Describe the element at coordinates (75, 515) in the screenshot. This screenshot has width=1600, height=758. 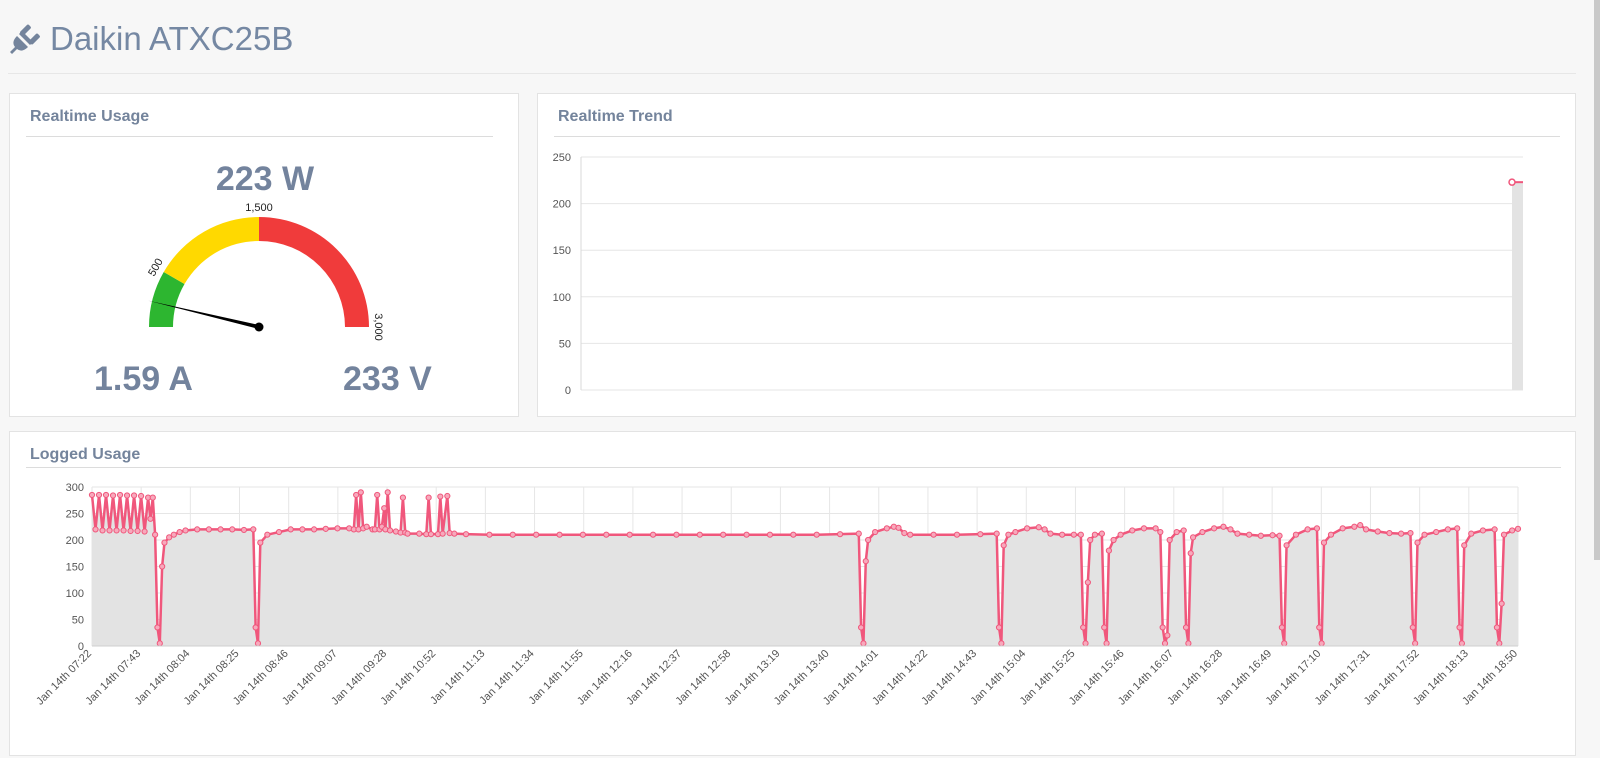
I see `y-tick-label: 250` at that location.